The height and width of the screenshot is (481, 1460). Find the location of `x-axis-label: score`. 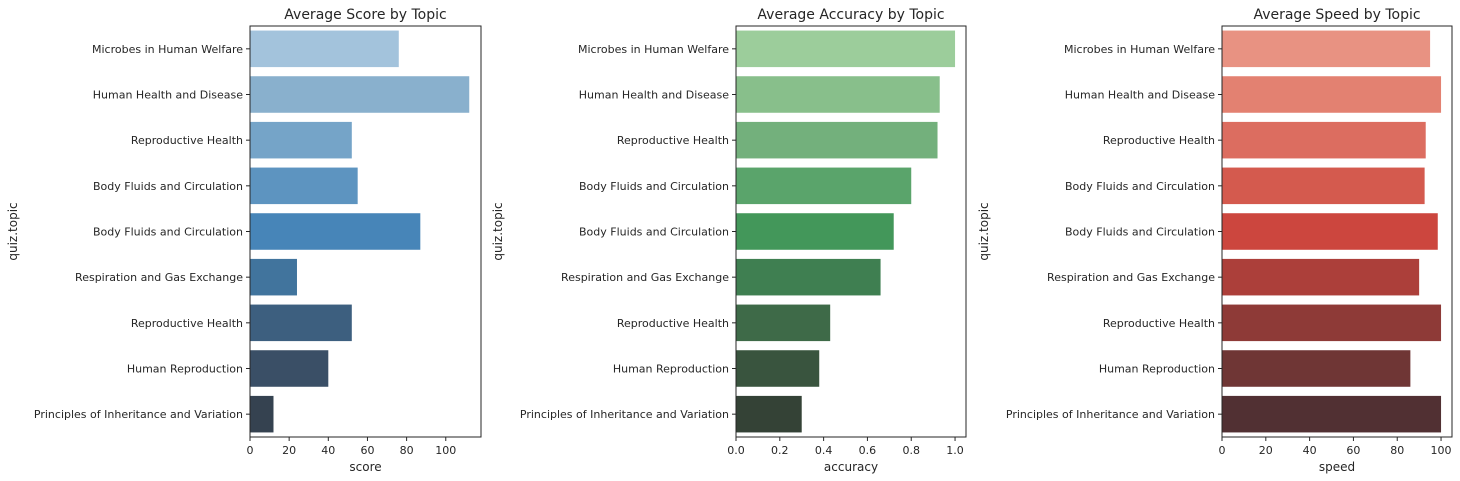

x-axis-label: score is located at coordinates (365, 467).